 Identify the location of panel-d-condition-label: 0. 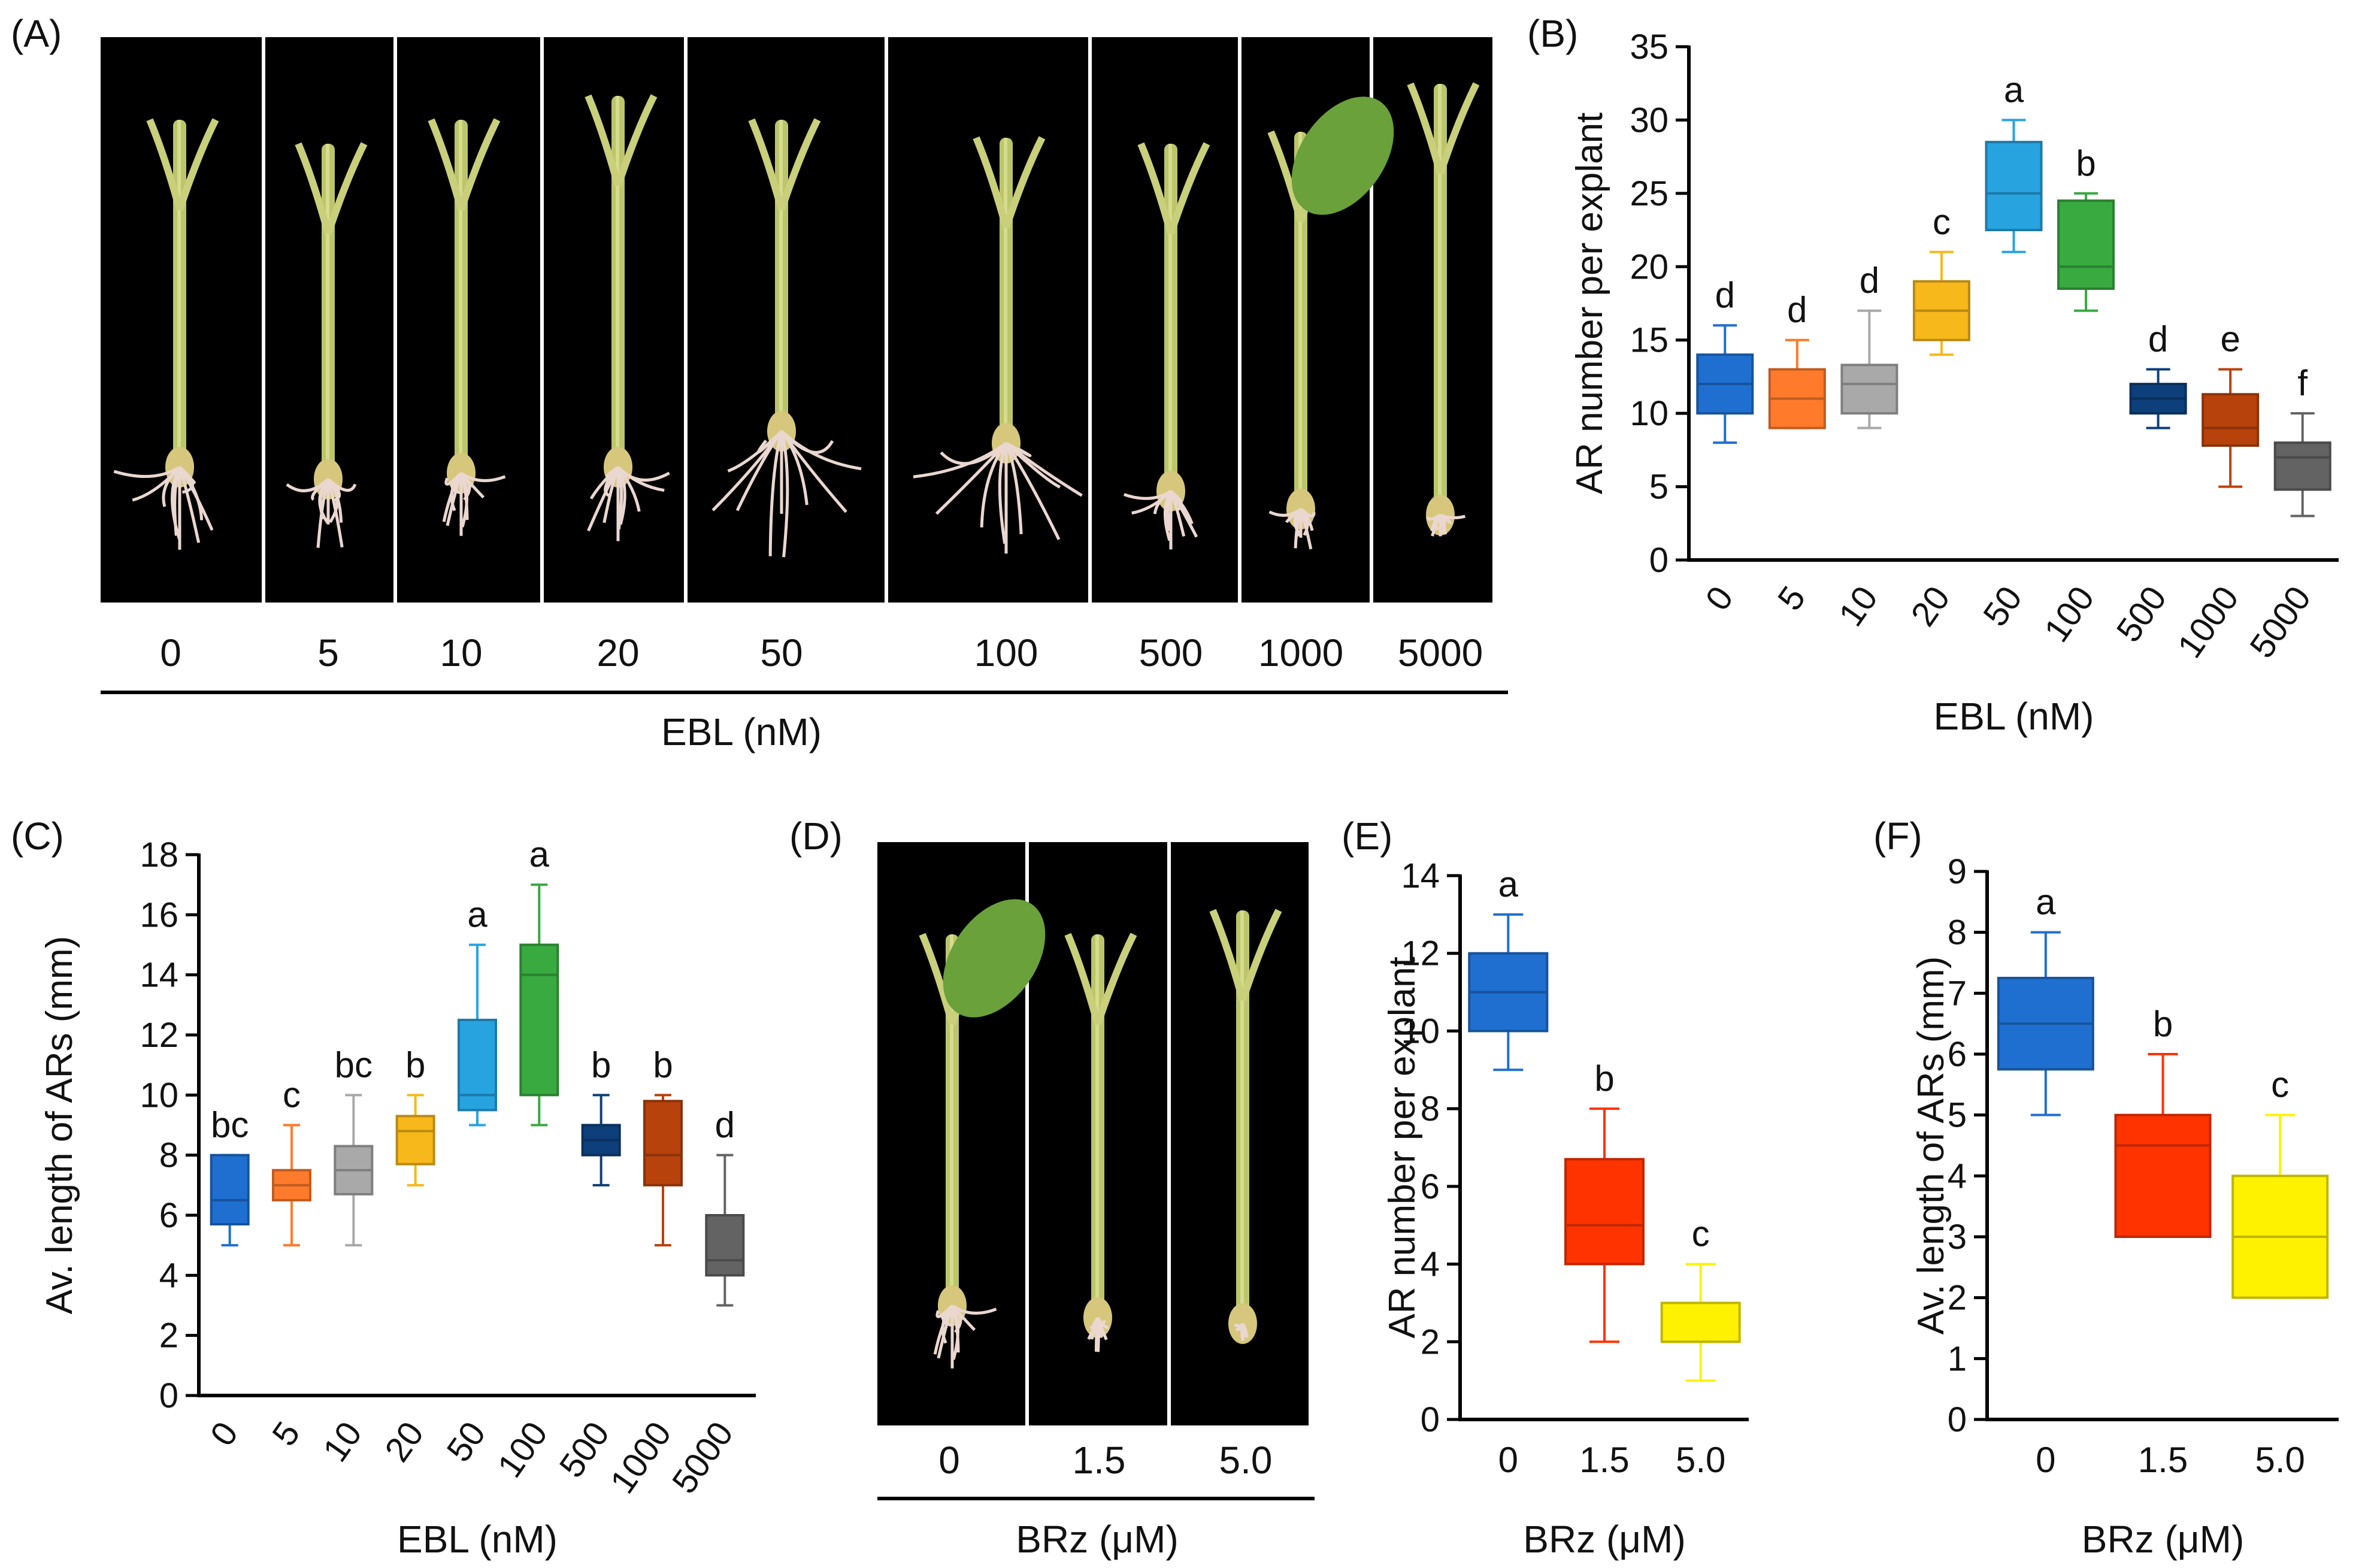
(949, 1460).